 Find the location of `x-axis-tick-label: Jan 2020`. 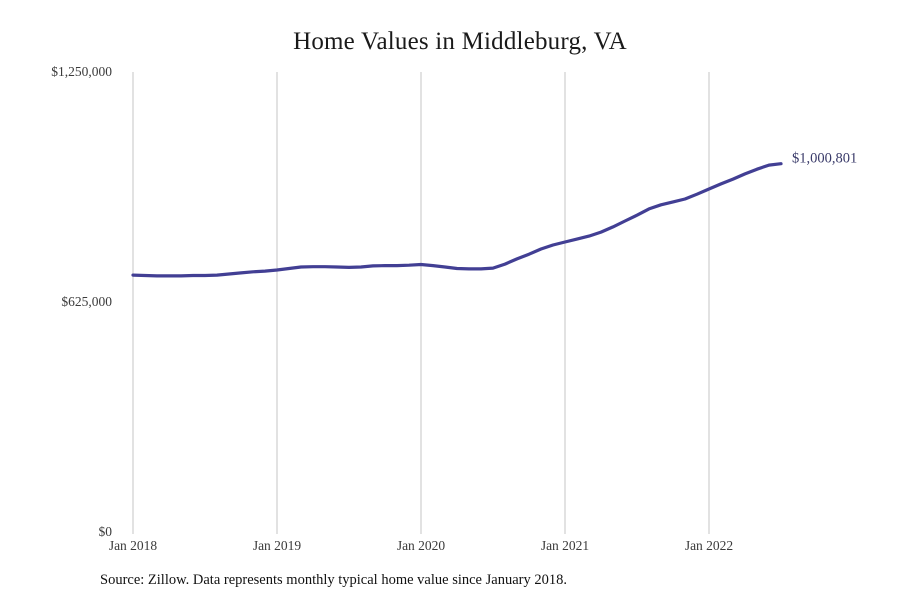

x-axis-tick-label: Jan 2020 is located at coordinates (421, 545).